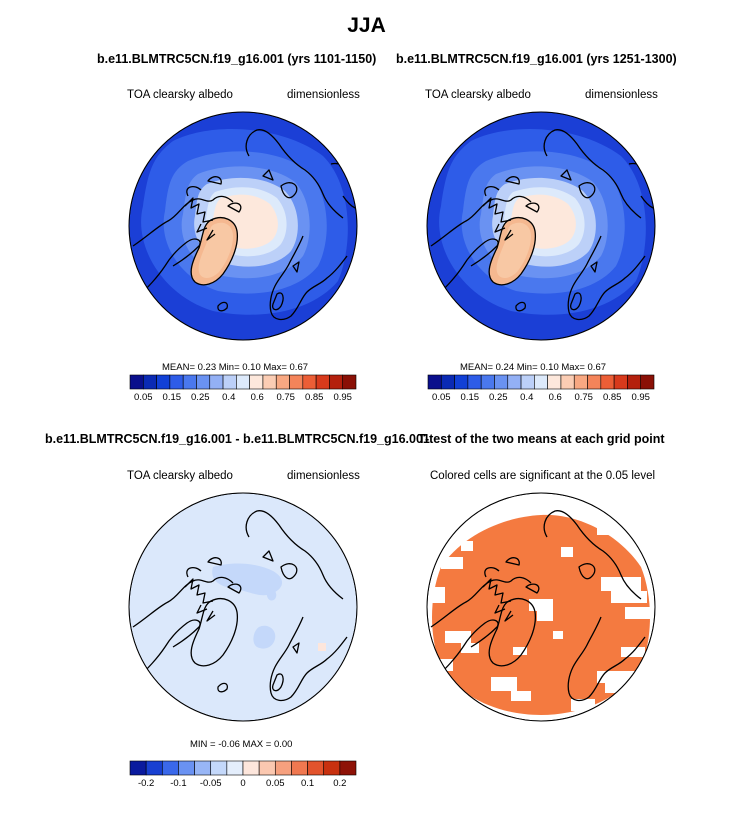 The height and width of the screenshot is (822, 733). Describe the element at coordinates (323, 95) in the screenshot. I see `units-label-top-left: dimensionless` at that location.